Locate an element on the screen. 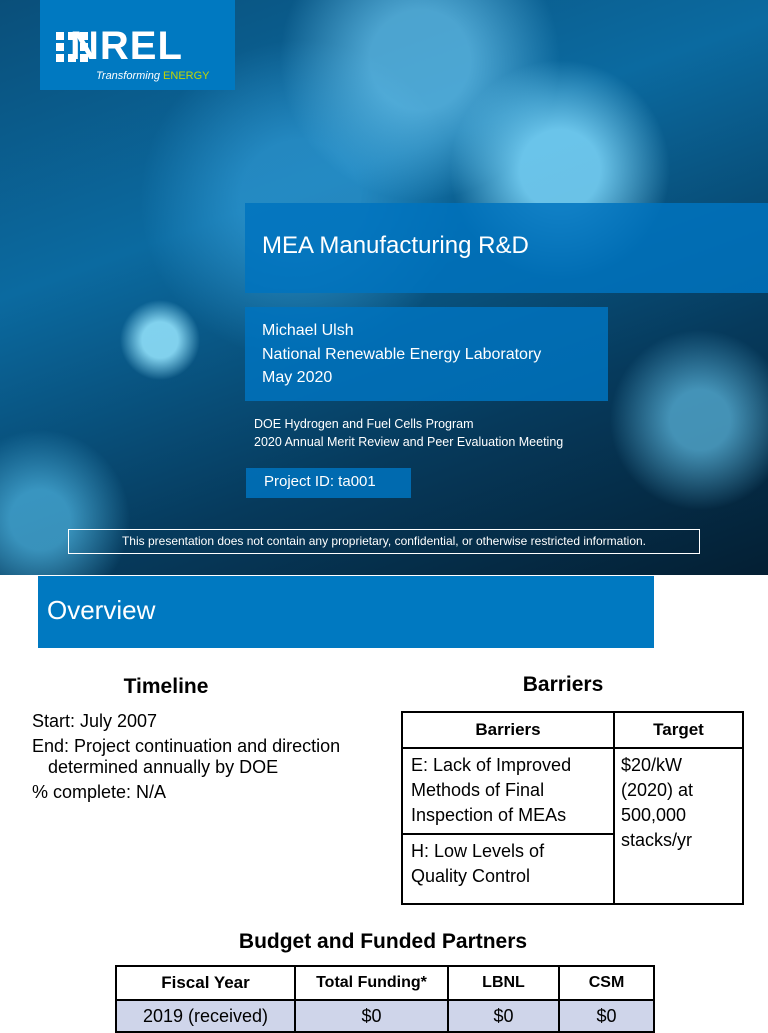 The width and height of the screenshot is (768, 1033). timeline-item: % complete: N/A is located at coordinates (99, 792).